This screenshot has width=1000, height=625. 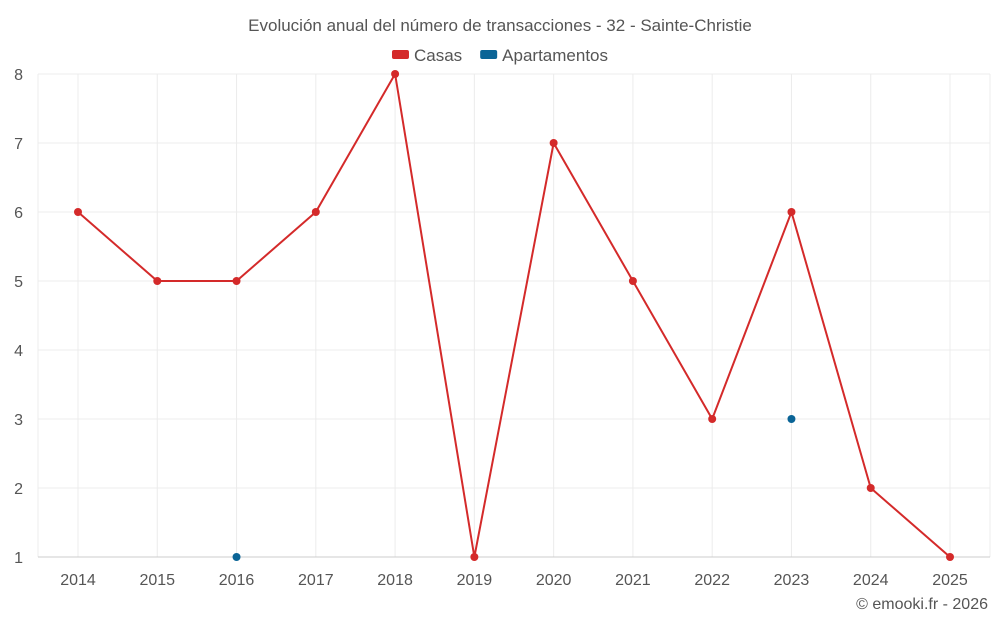 What do you see at coordinates (712, 580) in the screenshot?
I see `x-tick-label: 2022` at bounding box center [712, 580].